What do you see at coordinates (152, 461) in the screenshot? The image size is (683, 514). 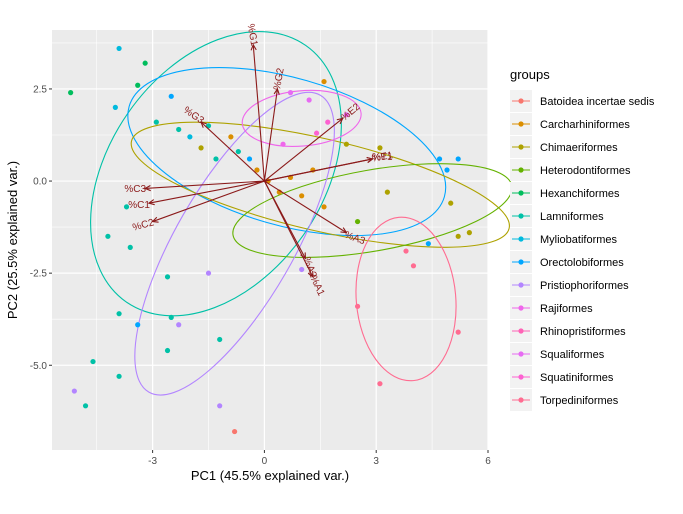 I see `x-tick-label: -3` at bounding box center [152, 461].